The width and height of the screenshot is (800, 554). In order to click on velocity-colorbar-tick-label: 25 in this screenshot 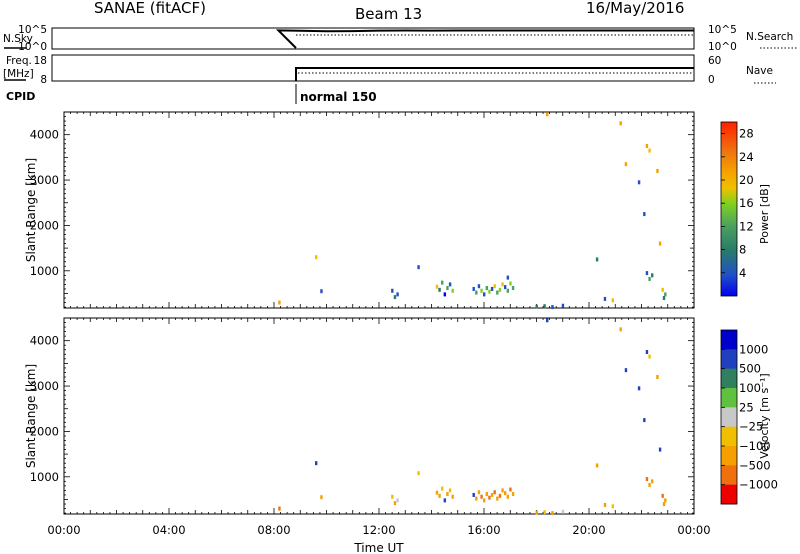, I will do `click(746, 407)`.